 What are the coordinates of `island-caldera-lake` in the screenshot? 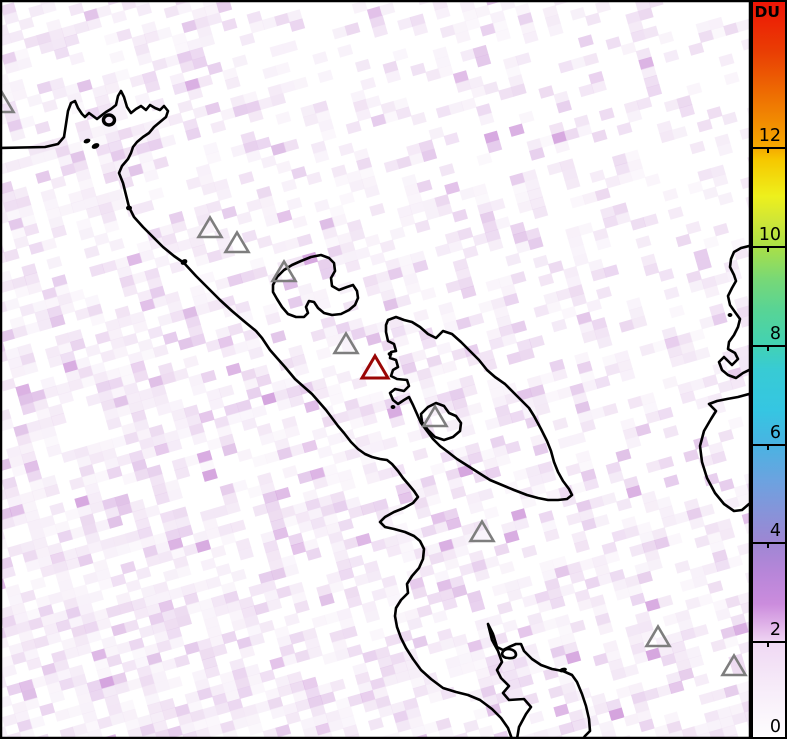 It's located at (441, 421).